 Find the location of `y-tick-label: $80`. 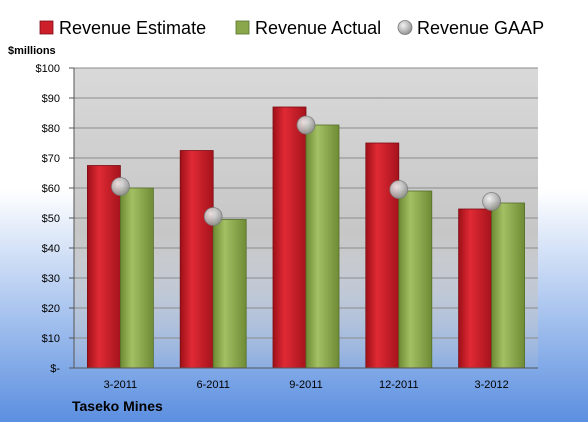

y-tick-label: $80 is located at coordinates (51, 129).